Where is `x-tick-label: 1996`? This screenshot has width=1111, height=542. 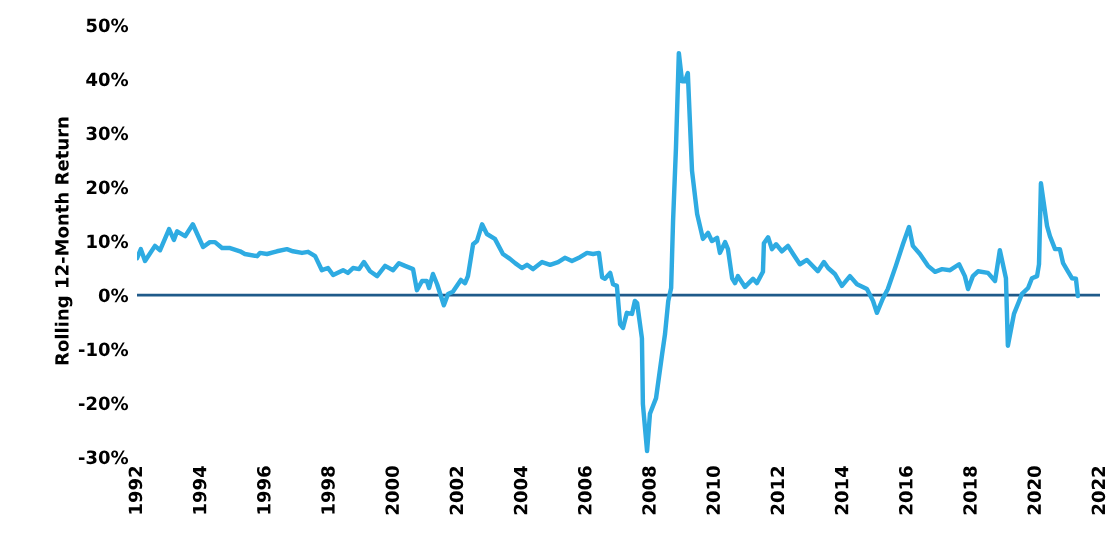 x-tick-label: 1996 is located at coordinates (263, 490).